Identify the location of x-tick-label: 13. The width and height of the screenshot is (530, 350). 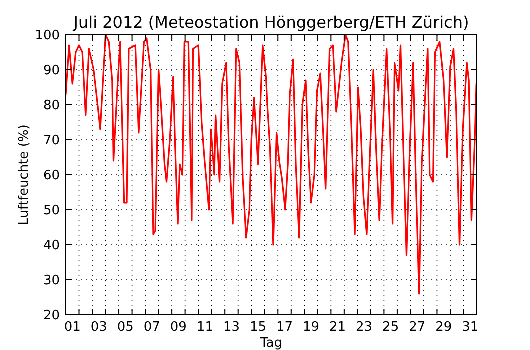
(231, 327).